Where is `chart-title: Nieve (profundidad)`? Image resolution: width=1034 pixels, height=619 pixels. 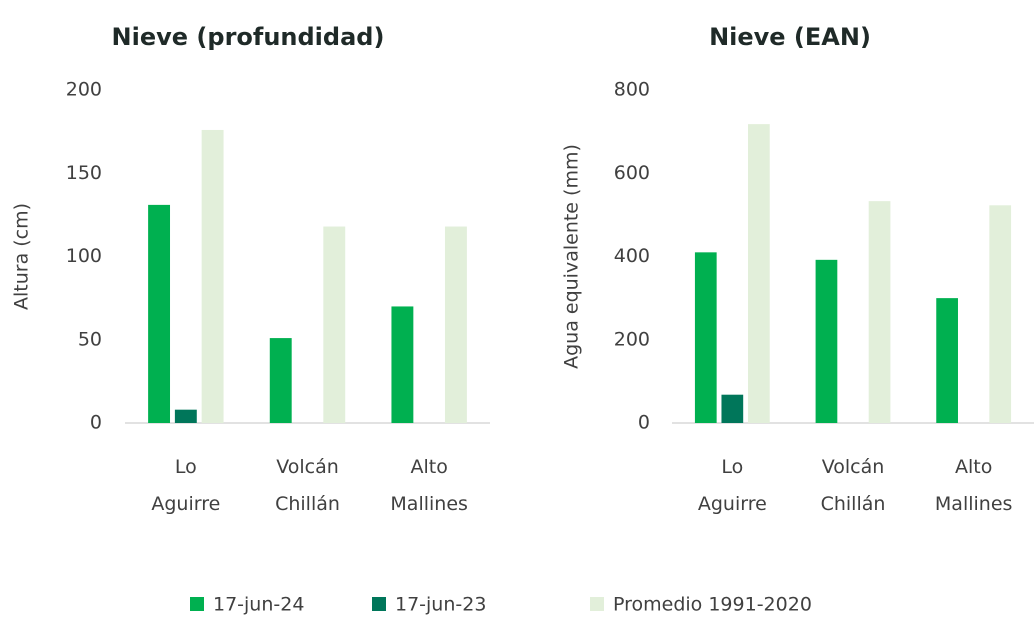 chart-title: Nieve (profundidad) is located at coordinates (248, 37).